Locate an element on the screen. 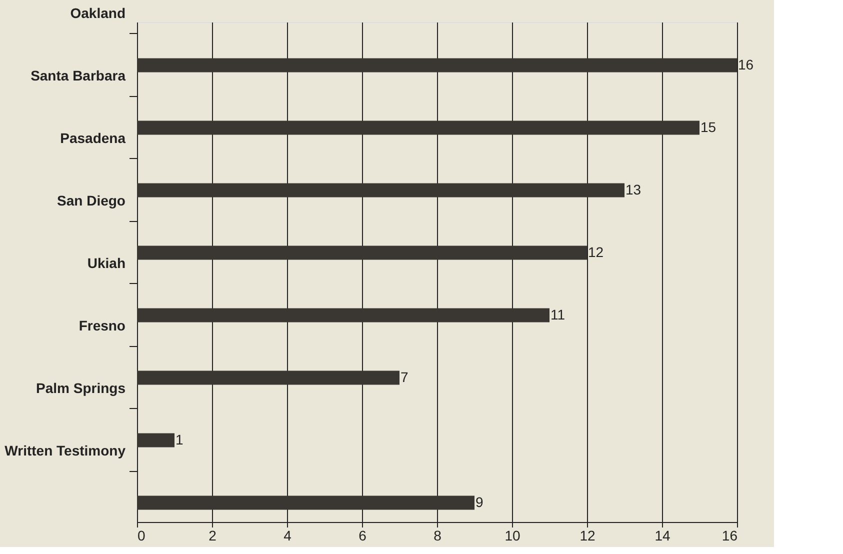 This screenshot has height=554, width=843. y-tick-label: Oakland is located at coordinates (98, 12).